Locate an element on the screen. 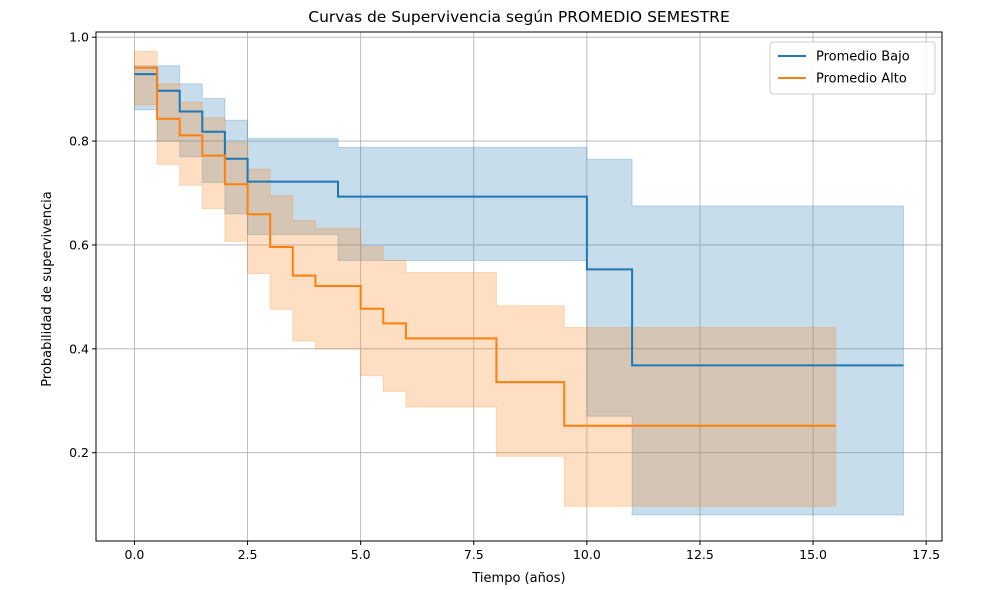  legend-label: Promedio Alto is located at coordinates (861, 79).